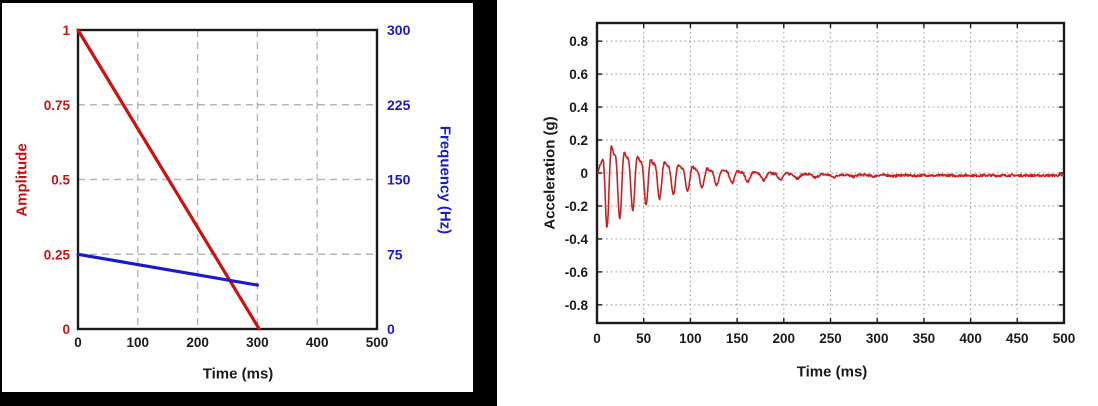 The height and width of the screenshot is (406, 1098). Describe the element at coordinates (578, 74) in the screenshot. I see `y-tick-label: 0.6` at that location.